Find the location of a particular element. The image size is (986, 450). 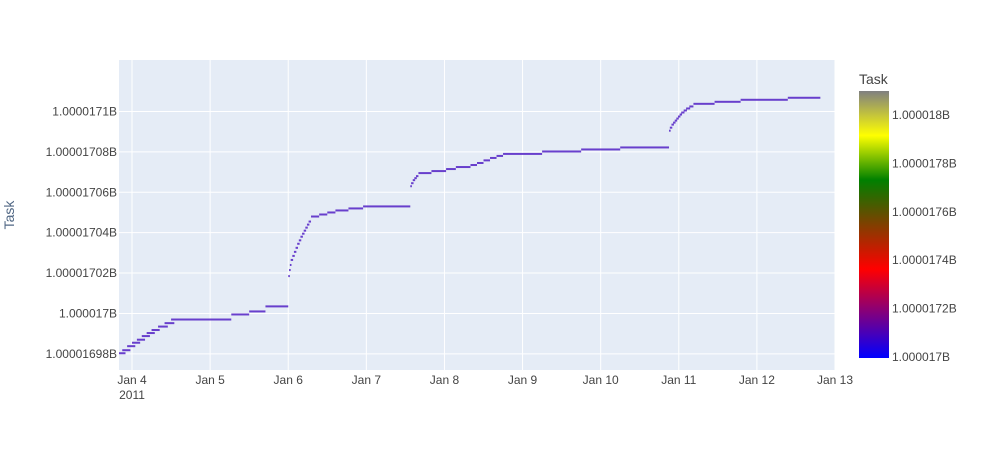

x-tick-label: Jan 5 is located at coordinates (210, 380).